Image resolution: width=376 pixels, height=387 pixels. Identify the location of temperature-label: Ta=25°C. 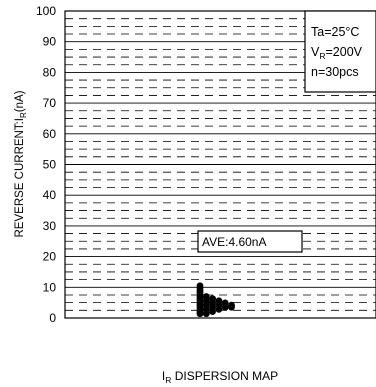
(335, 32).